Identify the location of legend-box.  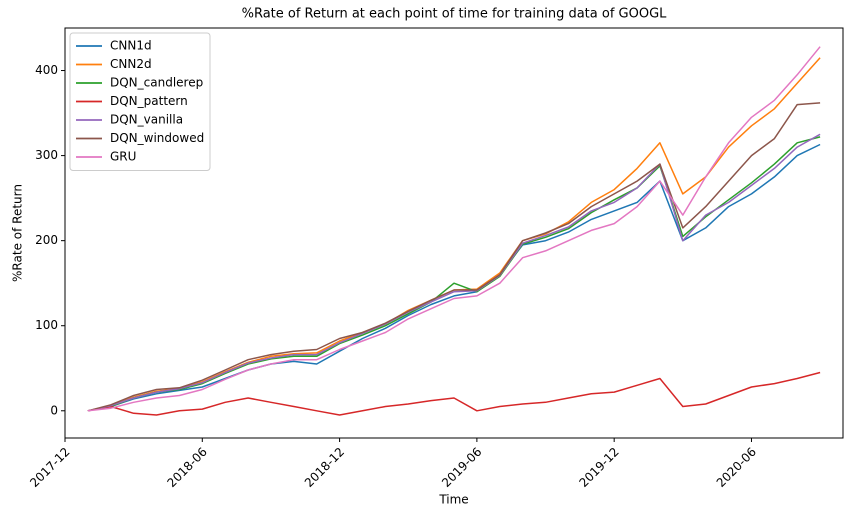
(140, 101).